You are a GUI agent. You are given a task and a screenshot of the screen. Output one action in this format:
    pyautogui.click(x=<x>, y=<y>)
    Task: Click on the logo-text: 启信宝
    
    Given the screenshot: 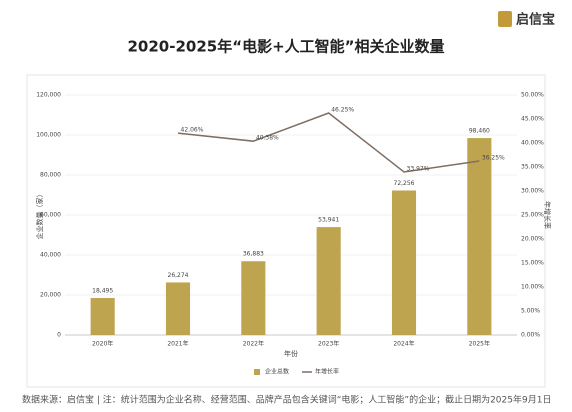 What is the action you would take?
    pyautogui.click(x=535, y=20)
    